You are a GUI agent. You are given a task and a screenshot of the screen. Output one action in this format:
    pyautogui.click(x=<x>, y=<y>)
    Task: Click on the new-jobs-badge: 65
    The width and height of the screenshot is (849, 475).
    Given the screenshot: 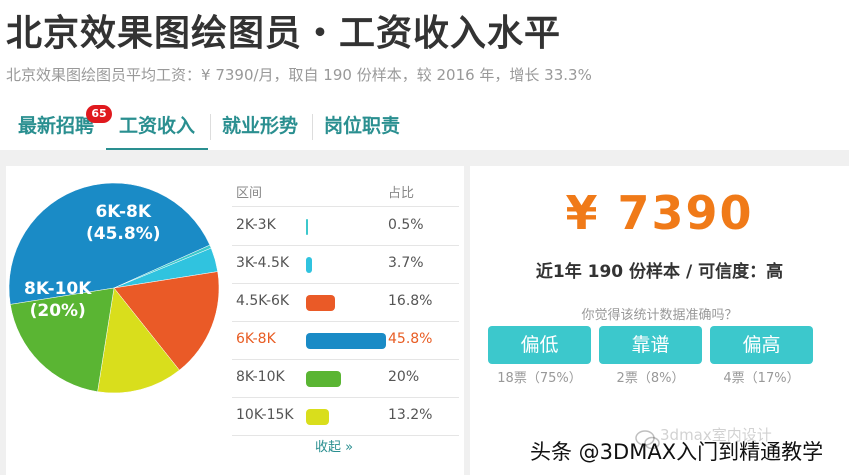 What is the action you would take?
    pyautogui.click(x=99, y=114)
    